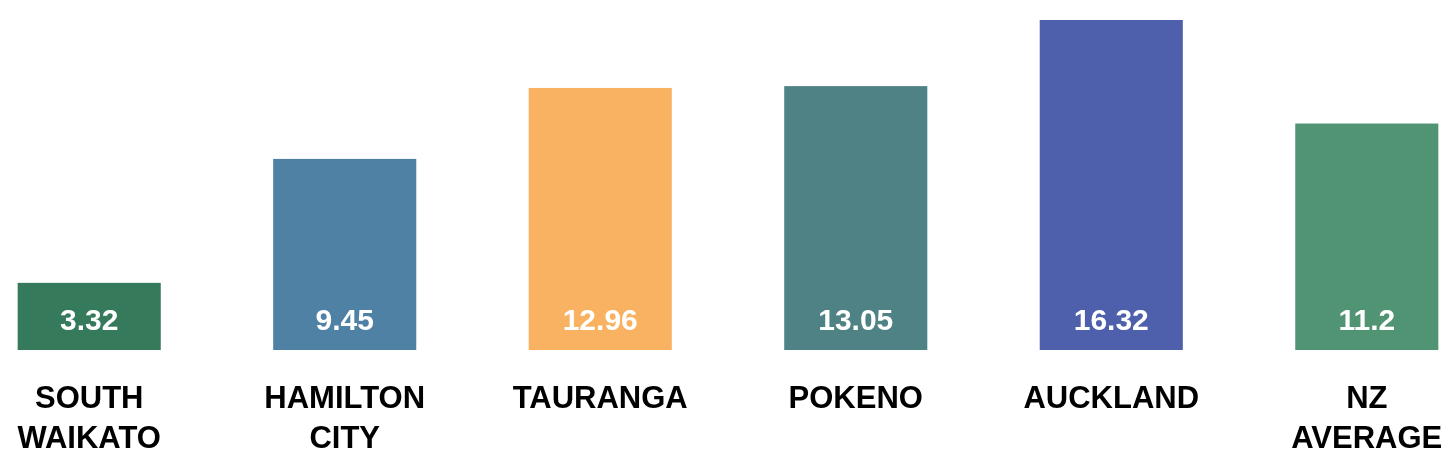  I want to click on x-tick-label: HAMILTON CITY, so click(345, 417).